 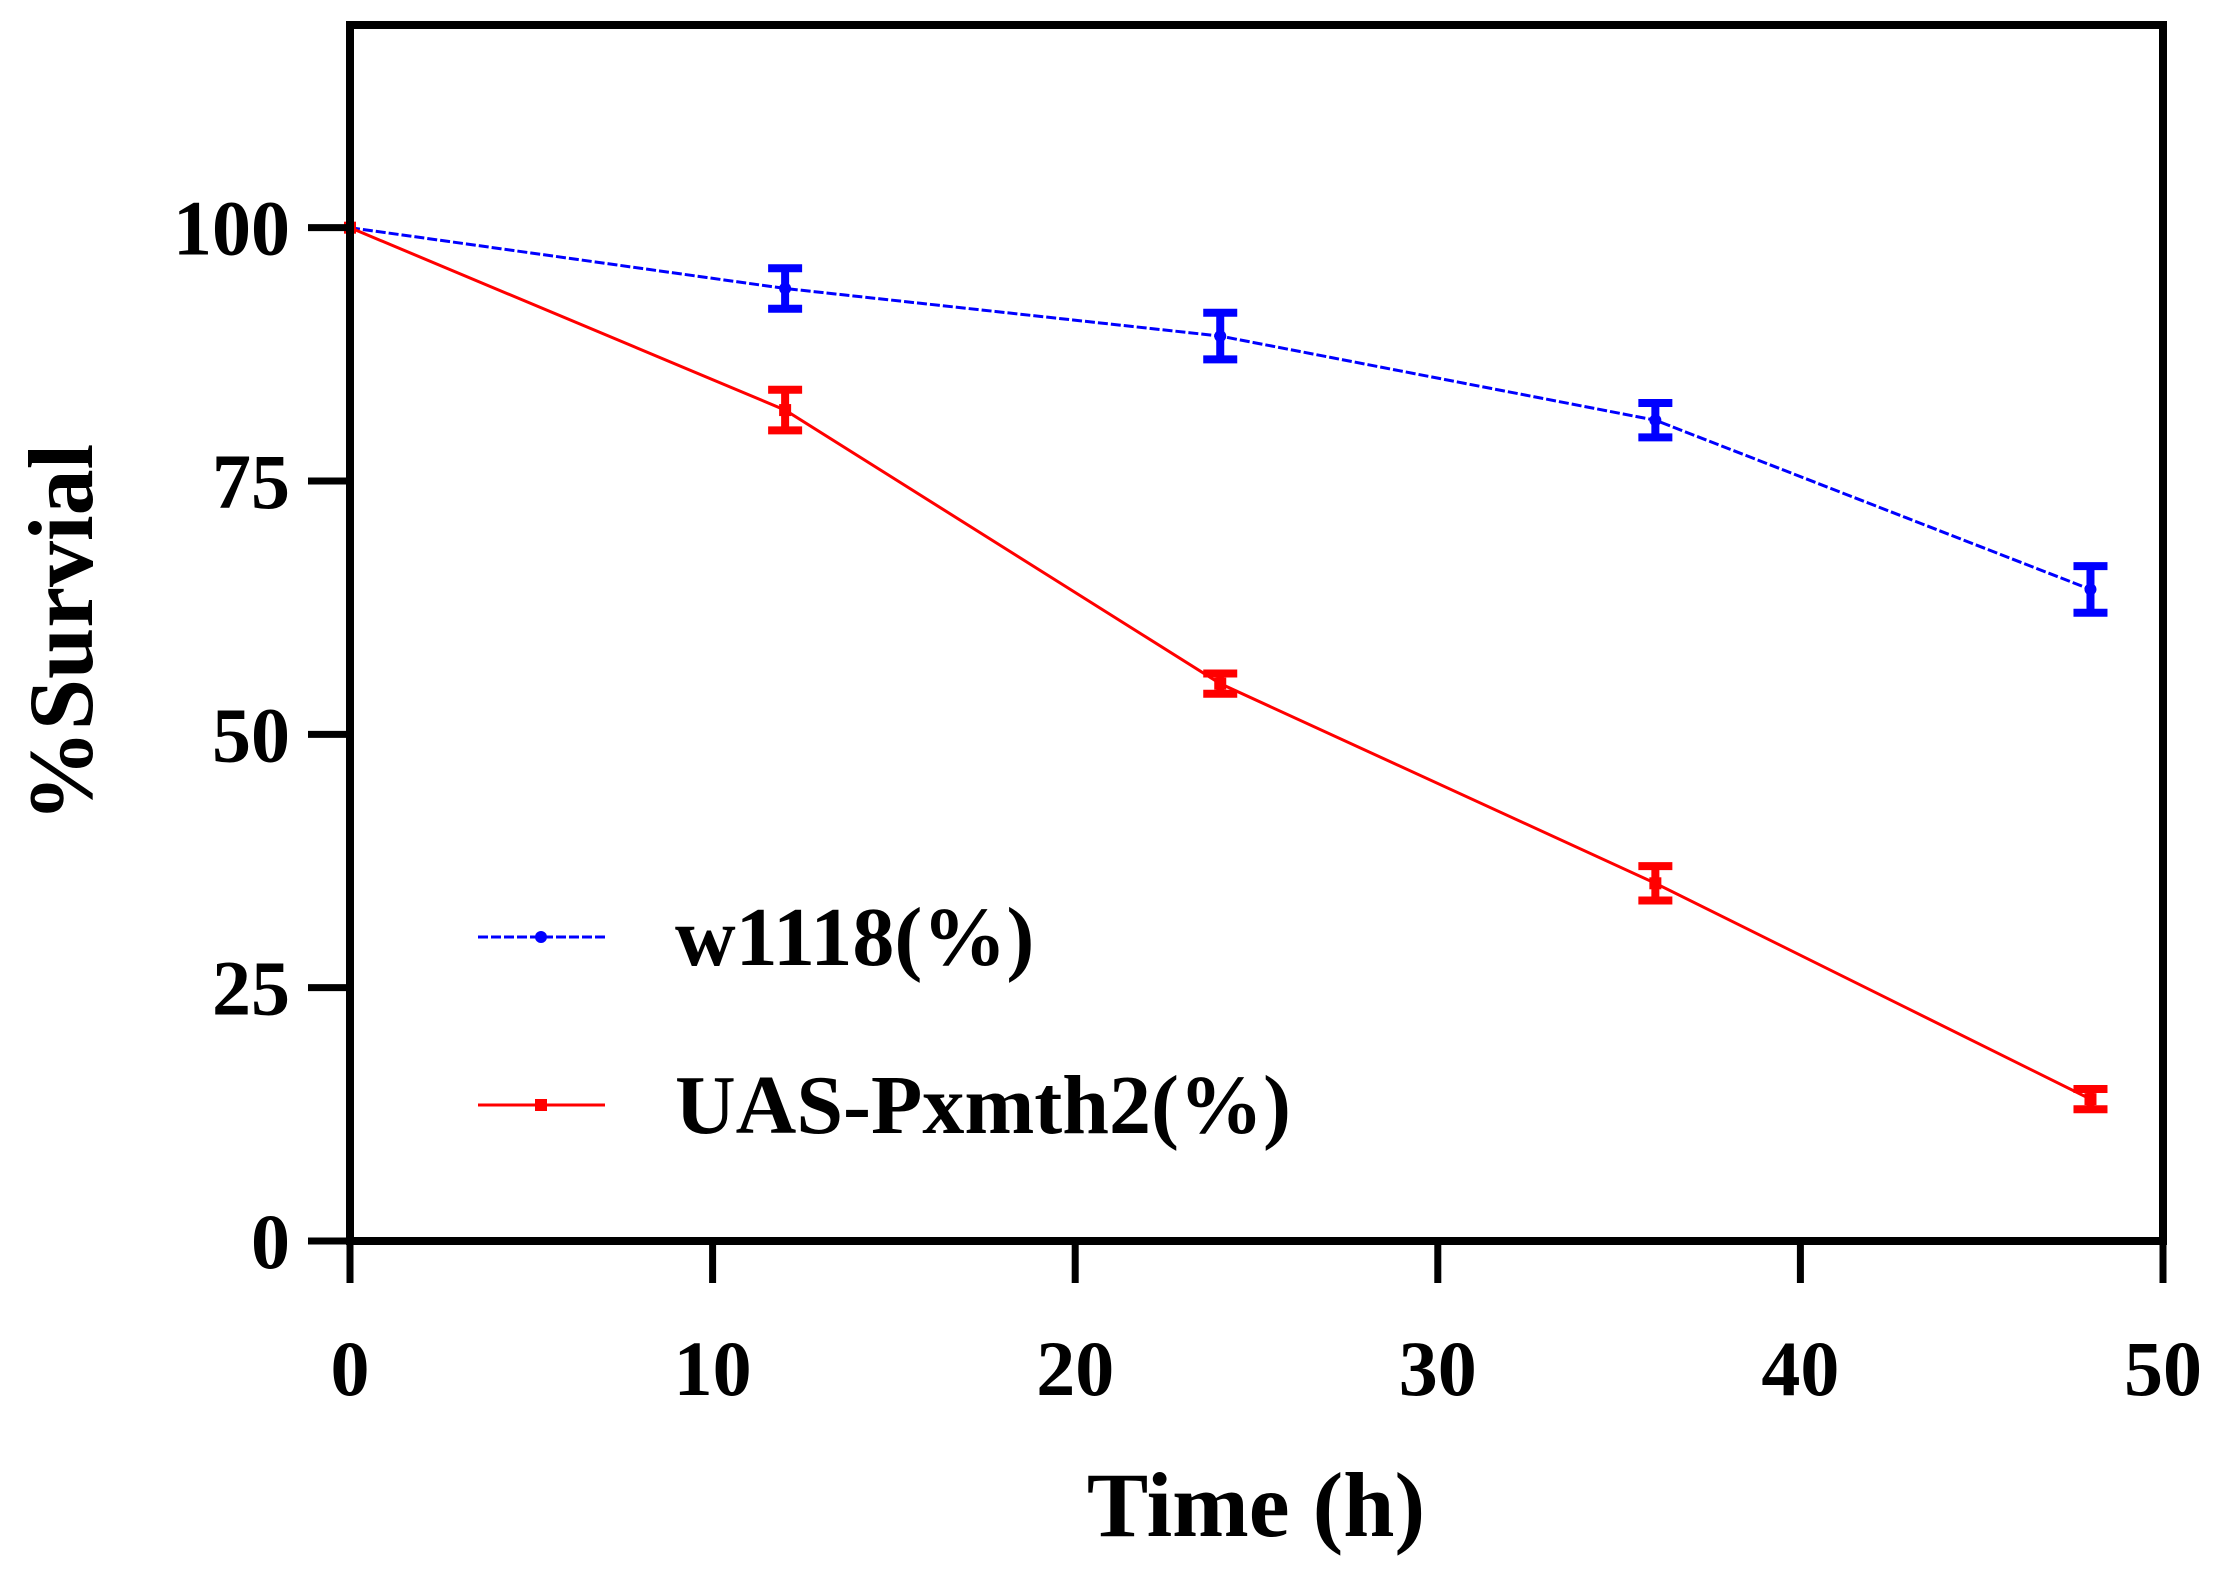 What do you see at coordinates (61, 633) in the screenshot?
I see `y-axis-title: %Survial` at bounding box center [61, 633].